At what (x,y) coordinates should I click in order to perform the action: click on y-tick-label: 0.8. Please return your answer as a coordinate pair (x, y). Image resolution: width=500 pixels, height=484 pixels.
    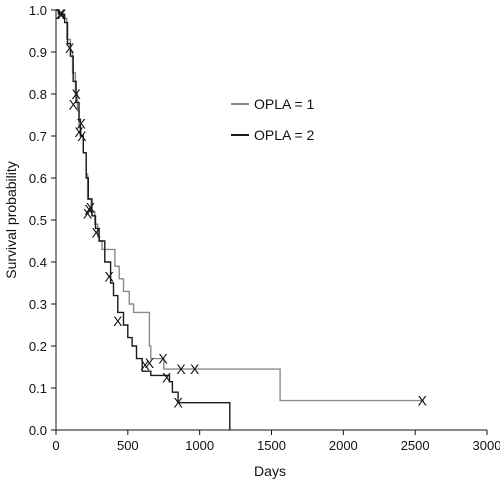
    Looking at the image, I should click on (38, 94).